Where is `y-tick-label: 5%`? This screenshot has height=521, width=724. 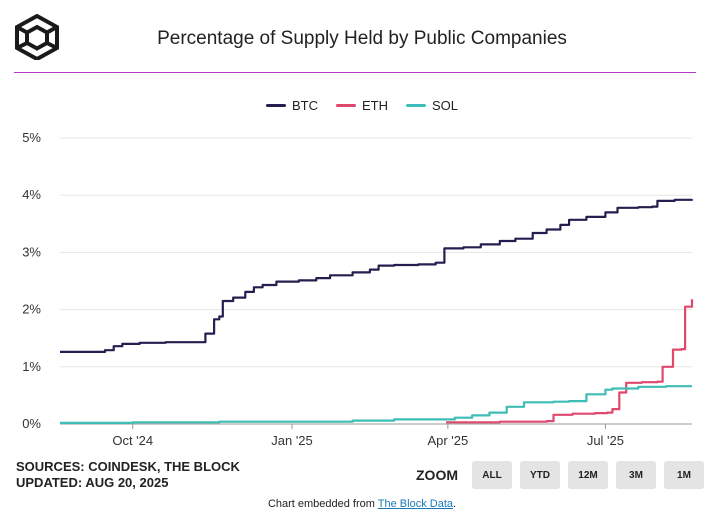 y-tick-label: 5% is located at coordinates (31, 137).